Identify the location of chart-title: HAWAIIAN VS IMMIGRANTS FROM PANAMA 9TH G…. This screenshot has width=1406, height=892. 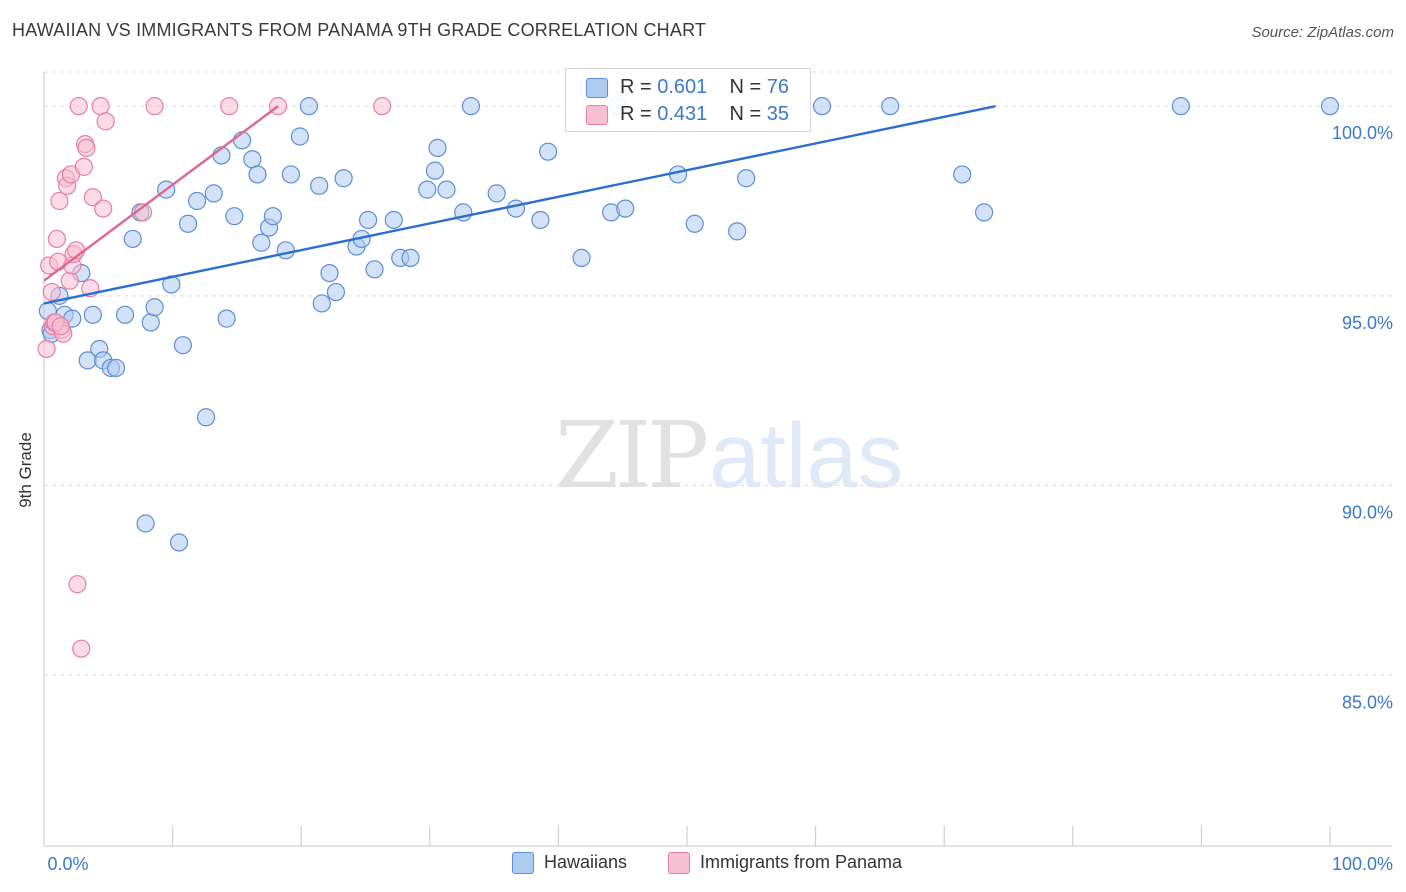
(359, 30).